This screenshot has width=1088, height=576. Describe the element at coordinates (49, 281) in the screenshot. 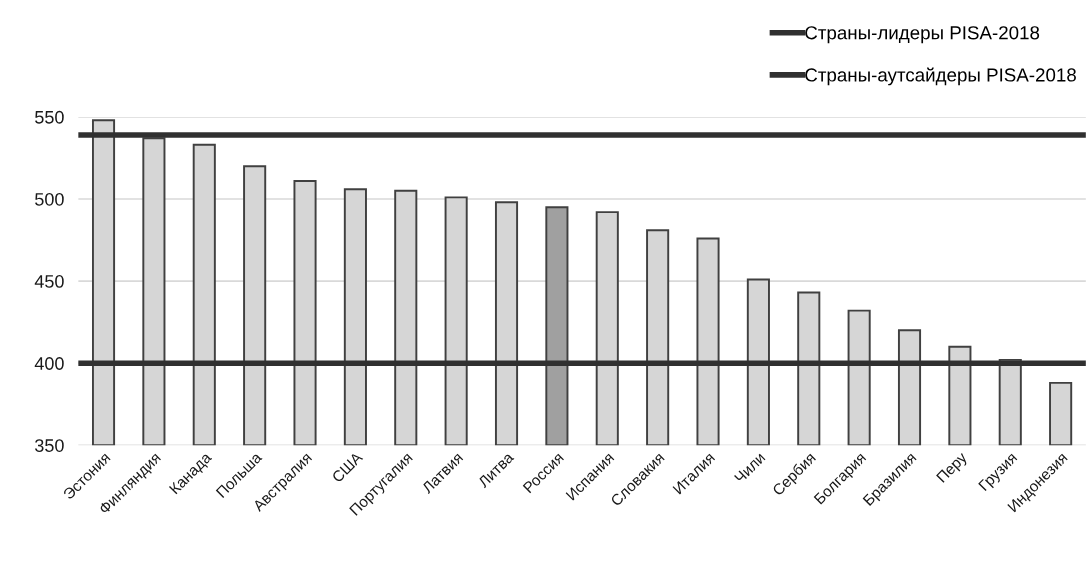

I see `y-tick-label: 450` at that location.